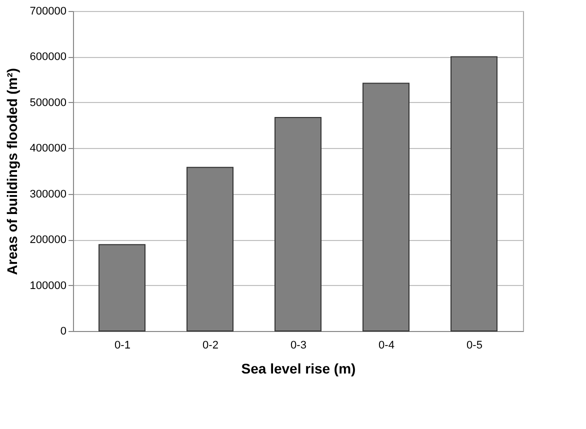 This screenshot has height=429, width=586. Describe the element at coordinates (48, 102) in the screenshot. I see `y-tick-label: 500000` at that location.